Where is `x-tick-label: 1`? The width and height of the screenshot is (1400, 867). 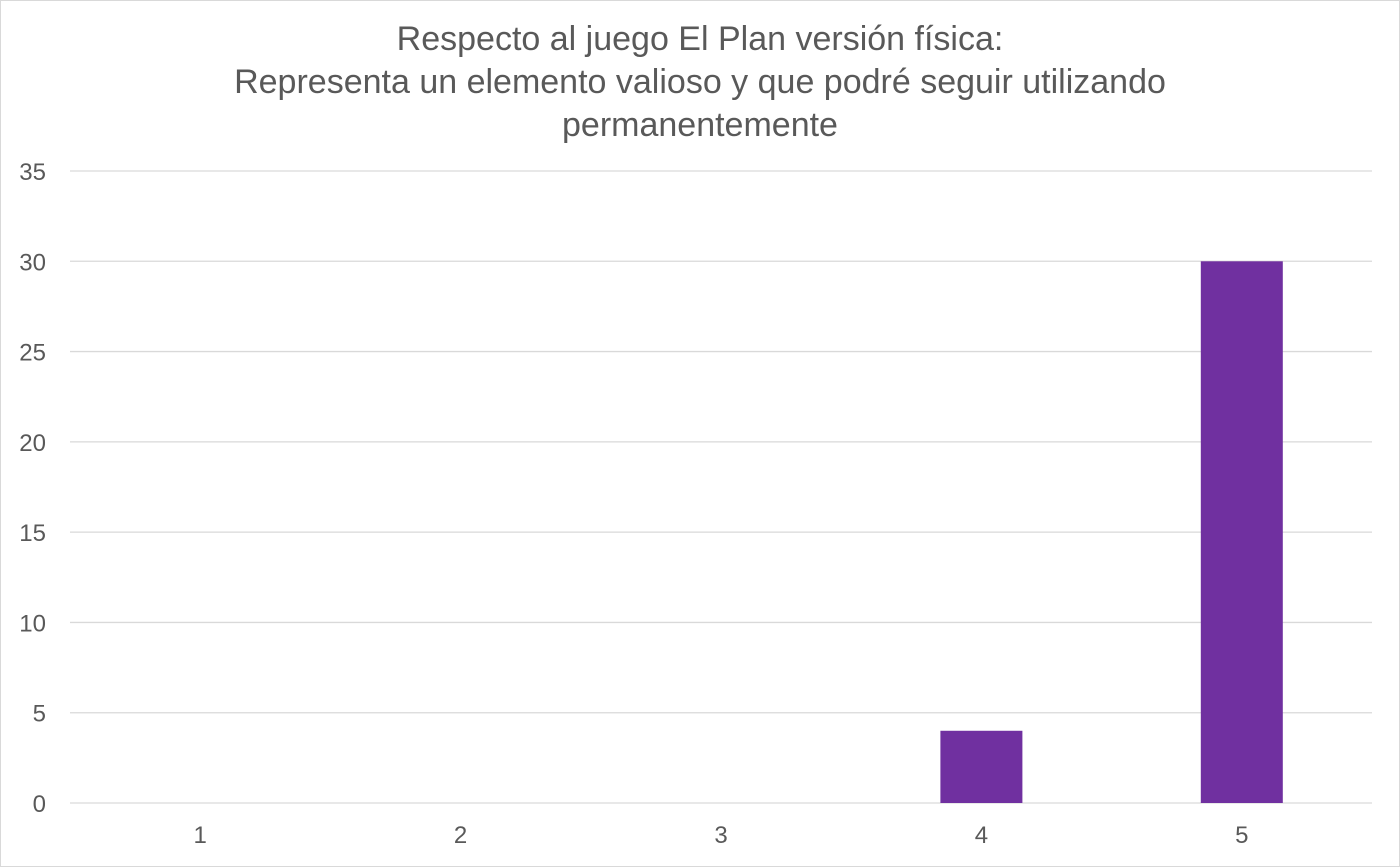 x-tick-label: 1 is located at coordinates (200, 835).